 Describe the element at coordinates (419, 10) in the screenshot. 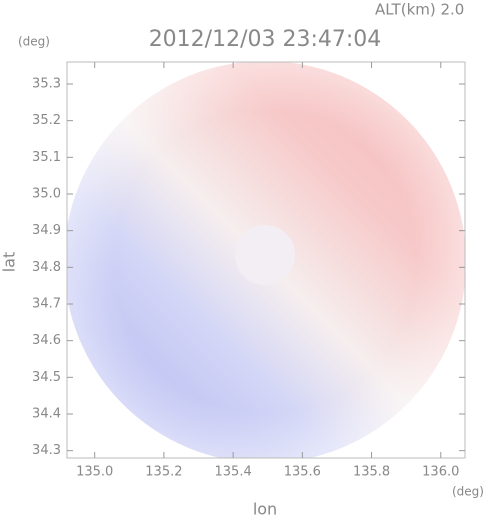

I see `annotation: ALT(km) 2.0` at that location.